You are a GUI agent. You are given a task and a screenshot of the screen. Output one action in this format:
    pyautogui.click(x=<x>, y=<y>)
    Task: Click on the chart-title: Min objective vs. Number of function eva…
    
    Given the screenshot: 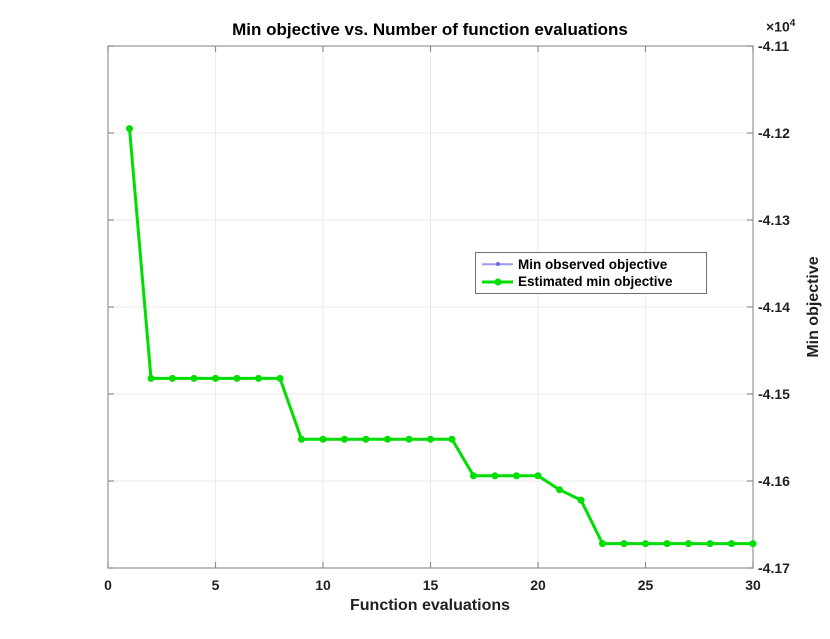 What is the action you would take?
    pyautogui.click(x=430, y=29)
    